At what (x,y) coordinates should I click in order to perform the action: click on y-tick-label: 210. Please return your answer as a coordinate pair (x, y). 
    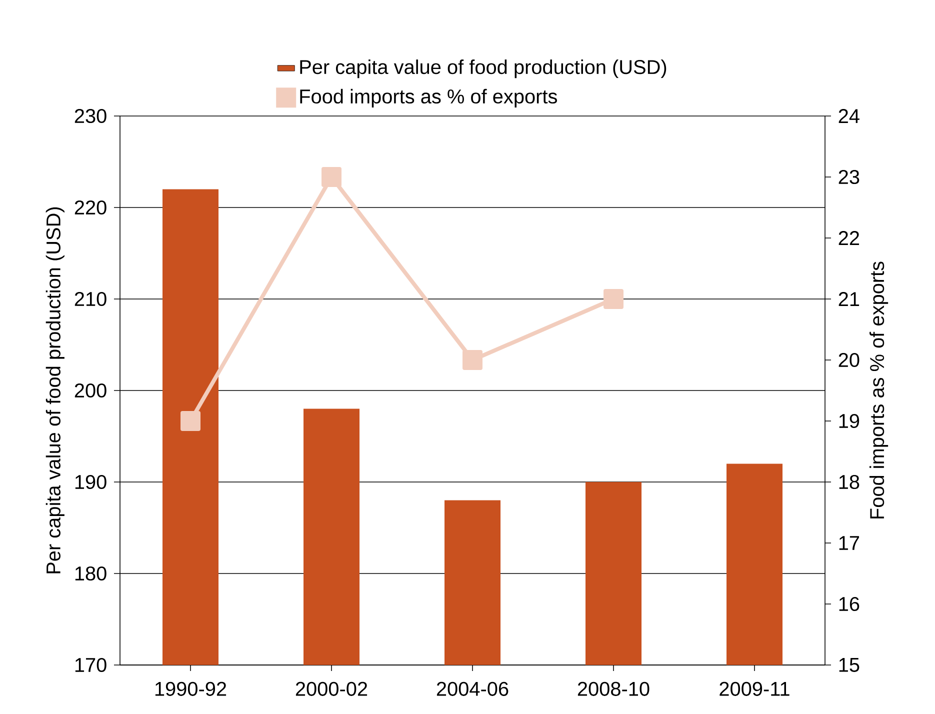
    Looking at the image, I should click on (90, 299).